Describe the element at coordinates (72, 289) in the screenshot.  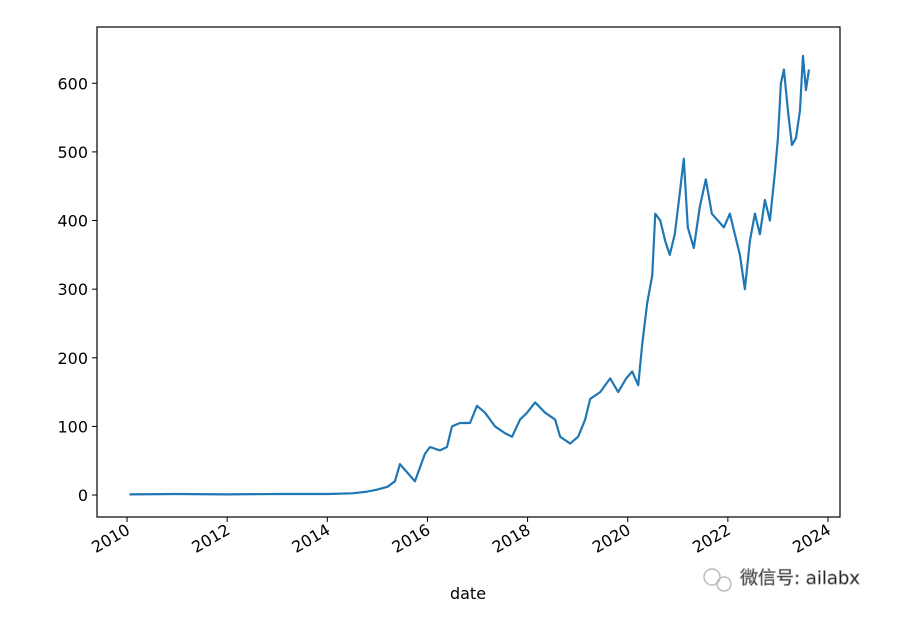
I see `y-tick-label: 300` at that location.